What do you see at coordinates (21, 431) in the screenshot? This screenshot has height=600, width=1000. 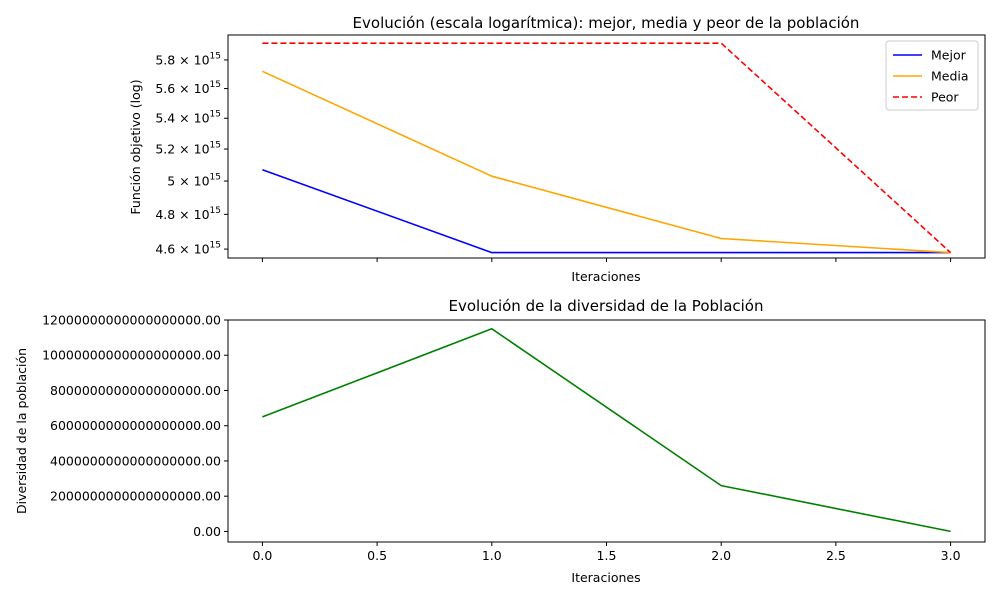 I see `chart-bottom-ylabel: Diversidad de la población` at bounding box center [21, 431].